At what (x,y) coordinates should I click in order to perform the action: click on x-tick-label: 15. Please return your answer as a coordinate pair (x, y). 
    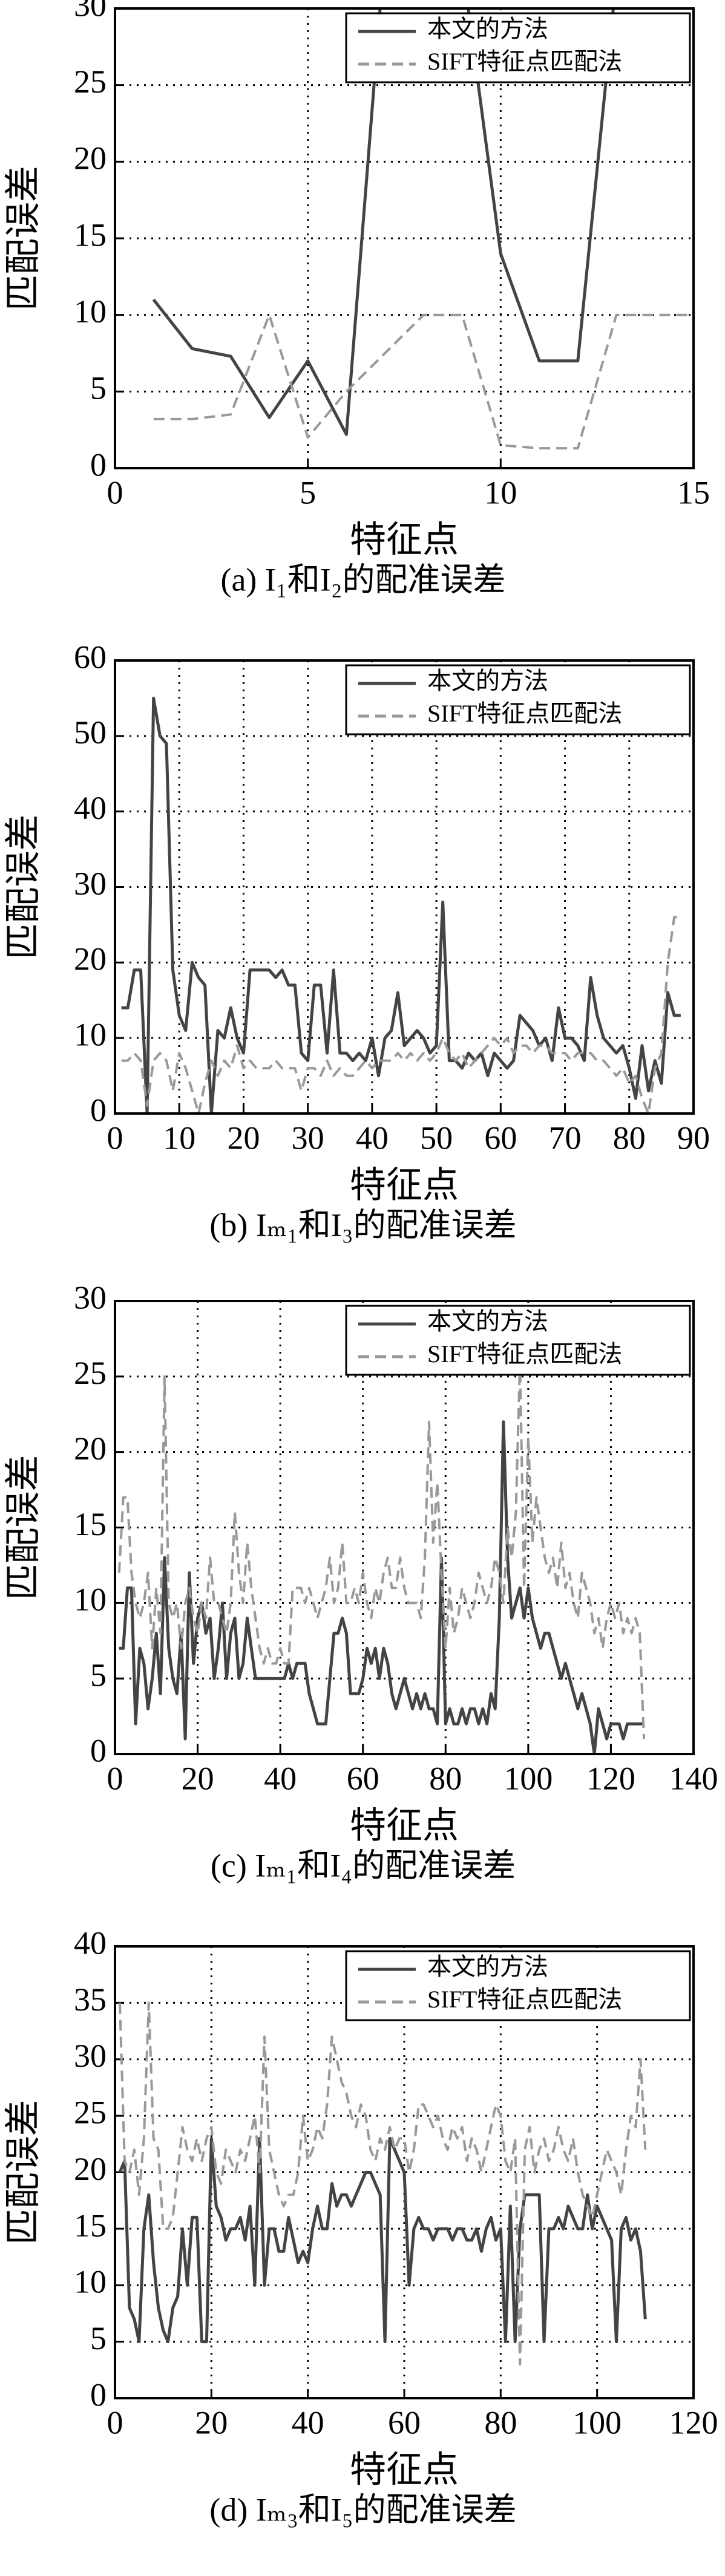
    Looking at the image, I should click on (694, 492).